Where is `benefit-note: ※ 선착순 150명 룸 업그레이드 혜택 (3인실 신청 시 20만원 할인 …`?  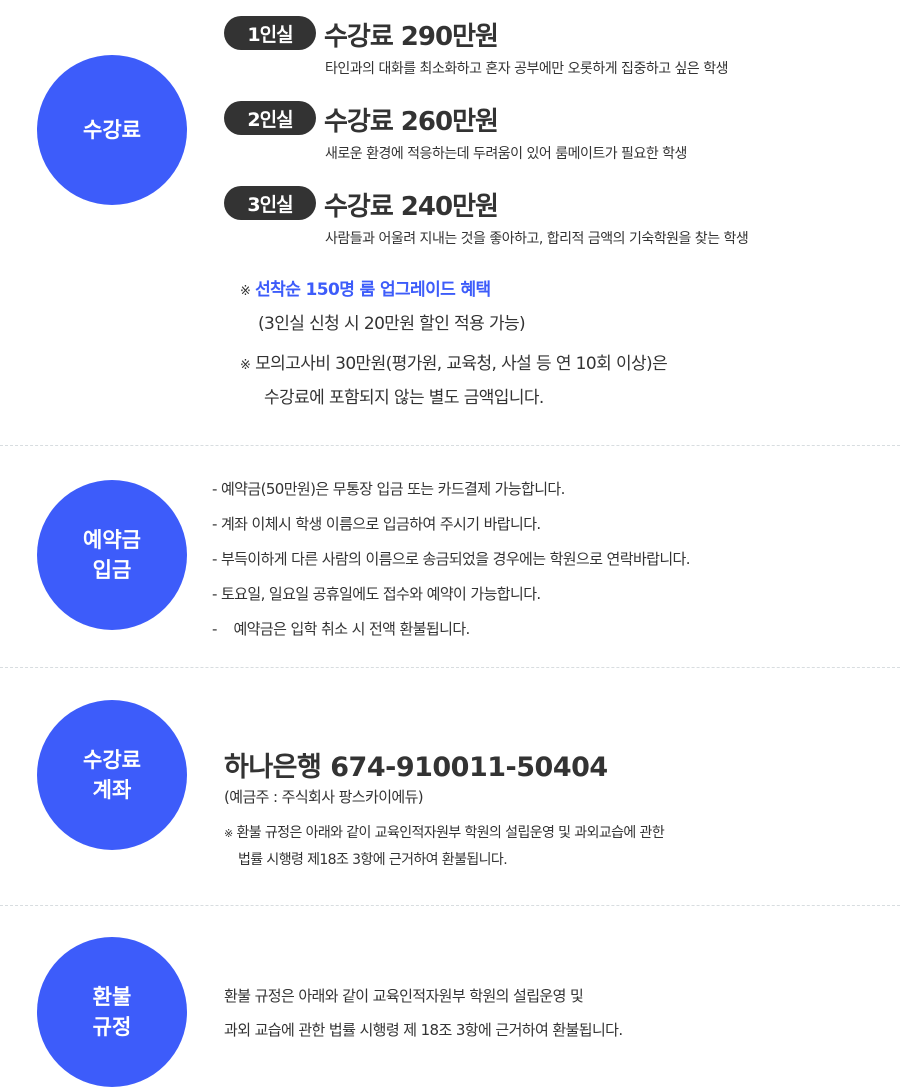
benefit-note: ※ 선착순 150명 룸 업그레이드 혜택 (3인실 신청 시 20만원 할인 … is located at coordinates (560, 307).